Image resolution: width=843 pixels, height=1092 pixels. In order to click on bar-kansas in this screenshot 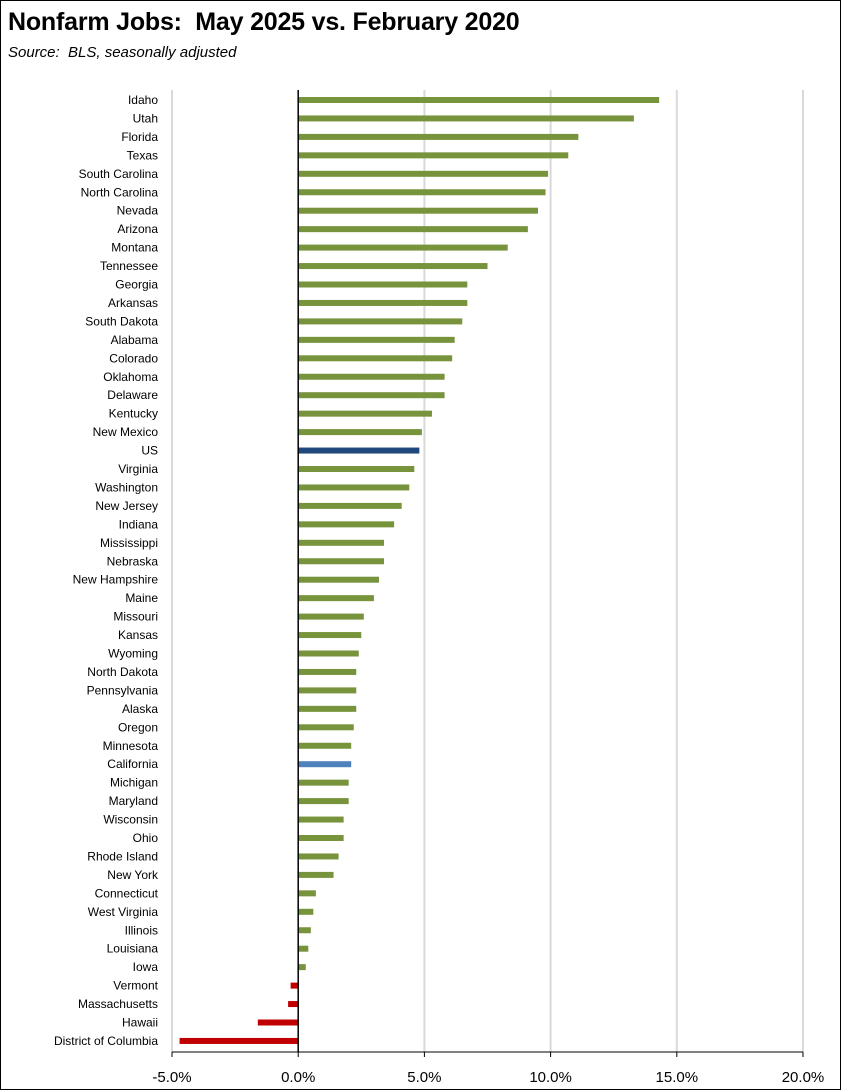, I will do `click(330, 635)`.